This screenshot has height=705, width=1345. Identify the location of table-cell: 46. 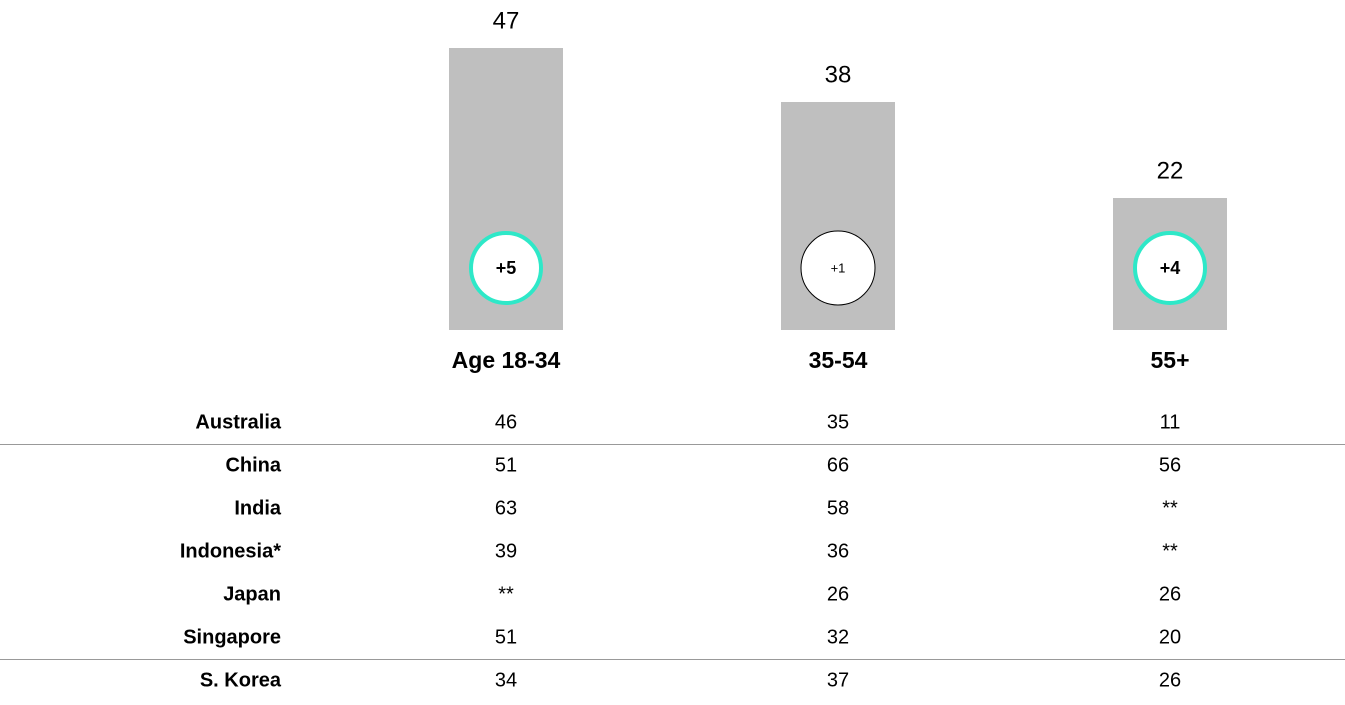
(506, 422).